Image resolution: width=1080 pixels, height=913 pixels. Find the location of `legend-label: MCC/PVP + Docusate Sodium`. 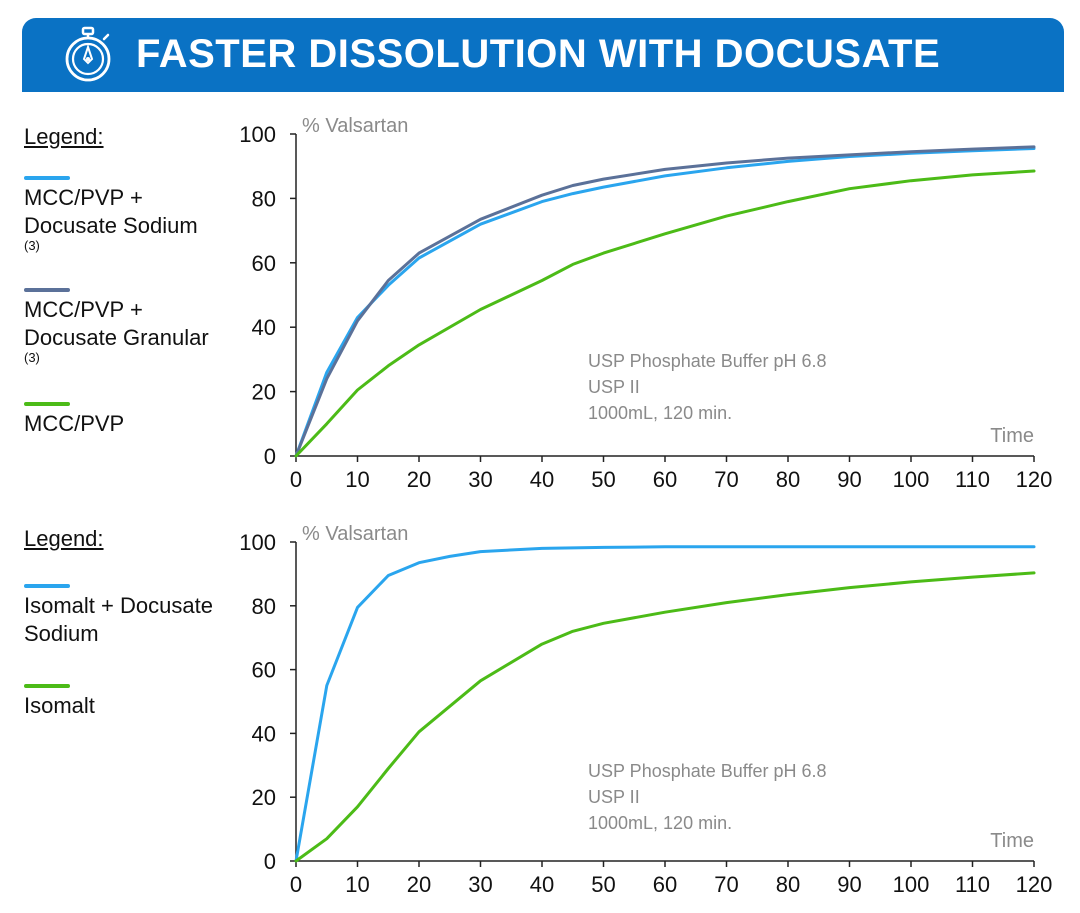

legend-label: MCC/PVP + Docusate Sodium is located at coordinates (111, 211).